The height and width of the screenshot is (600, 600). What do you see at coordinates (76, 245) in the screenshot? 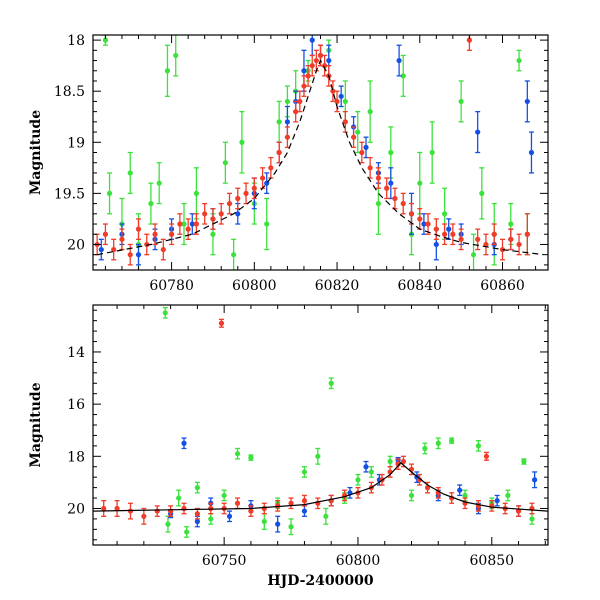
I see `y-tick-label: 20` at bounding box center [76, 245].